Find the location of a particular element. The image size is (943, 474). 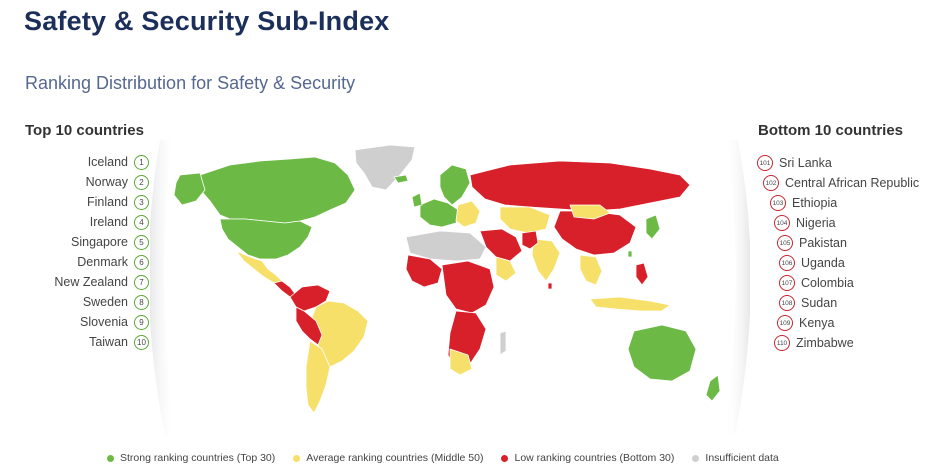

list-item: Ireland 4 is located at coordinates (101, 222).